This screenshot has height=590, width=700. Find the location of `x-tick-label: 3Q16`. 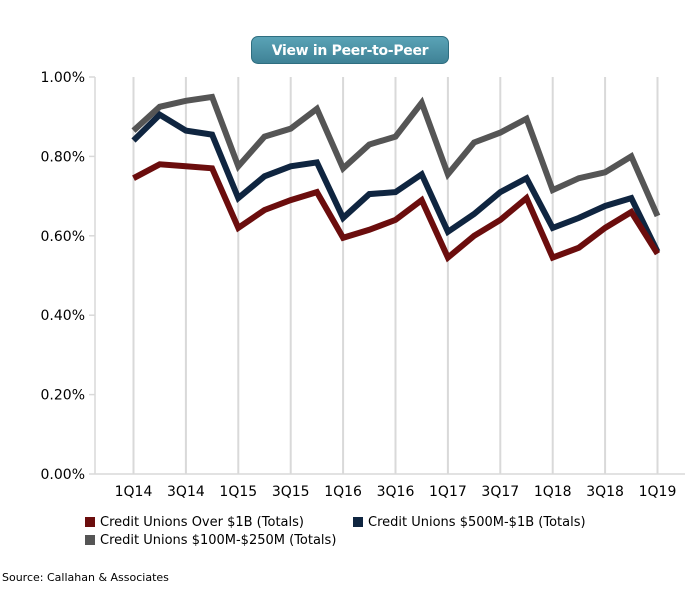

x-tick-label: 3Q16 is located at coordinates (396, 492).